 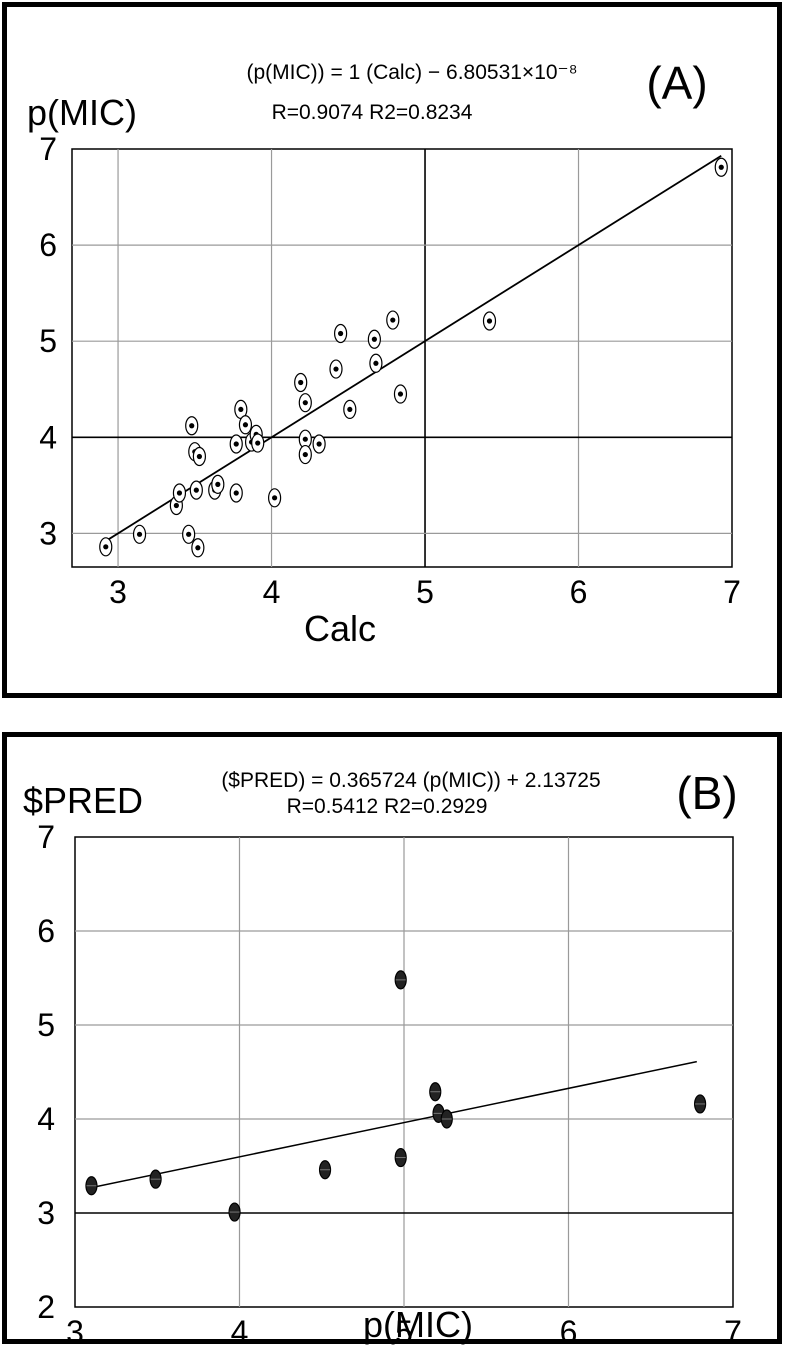 I want to click on y-tick-label-b: 7, so click(x=46, y=837).